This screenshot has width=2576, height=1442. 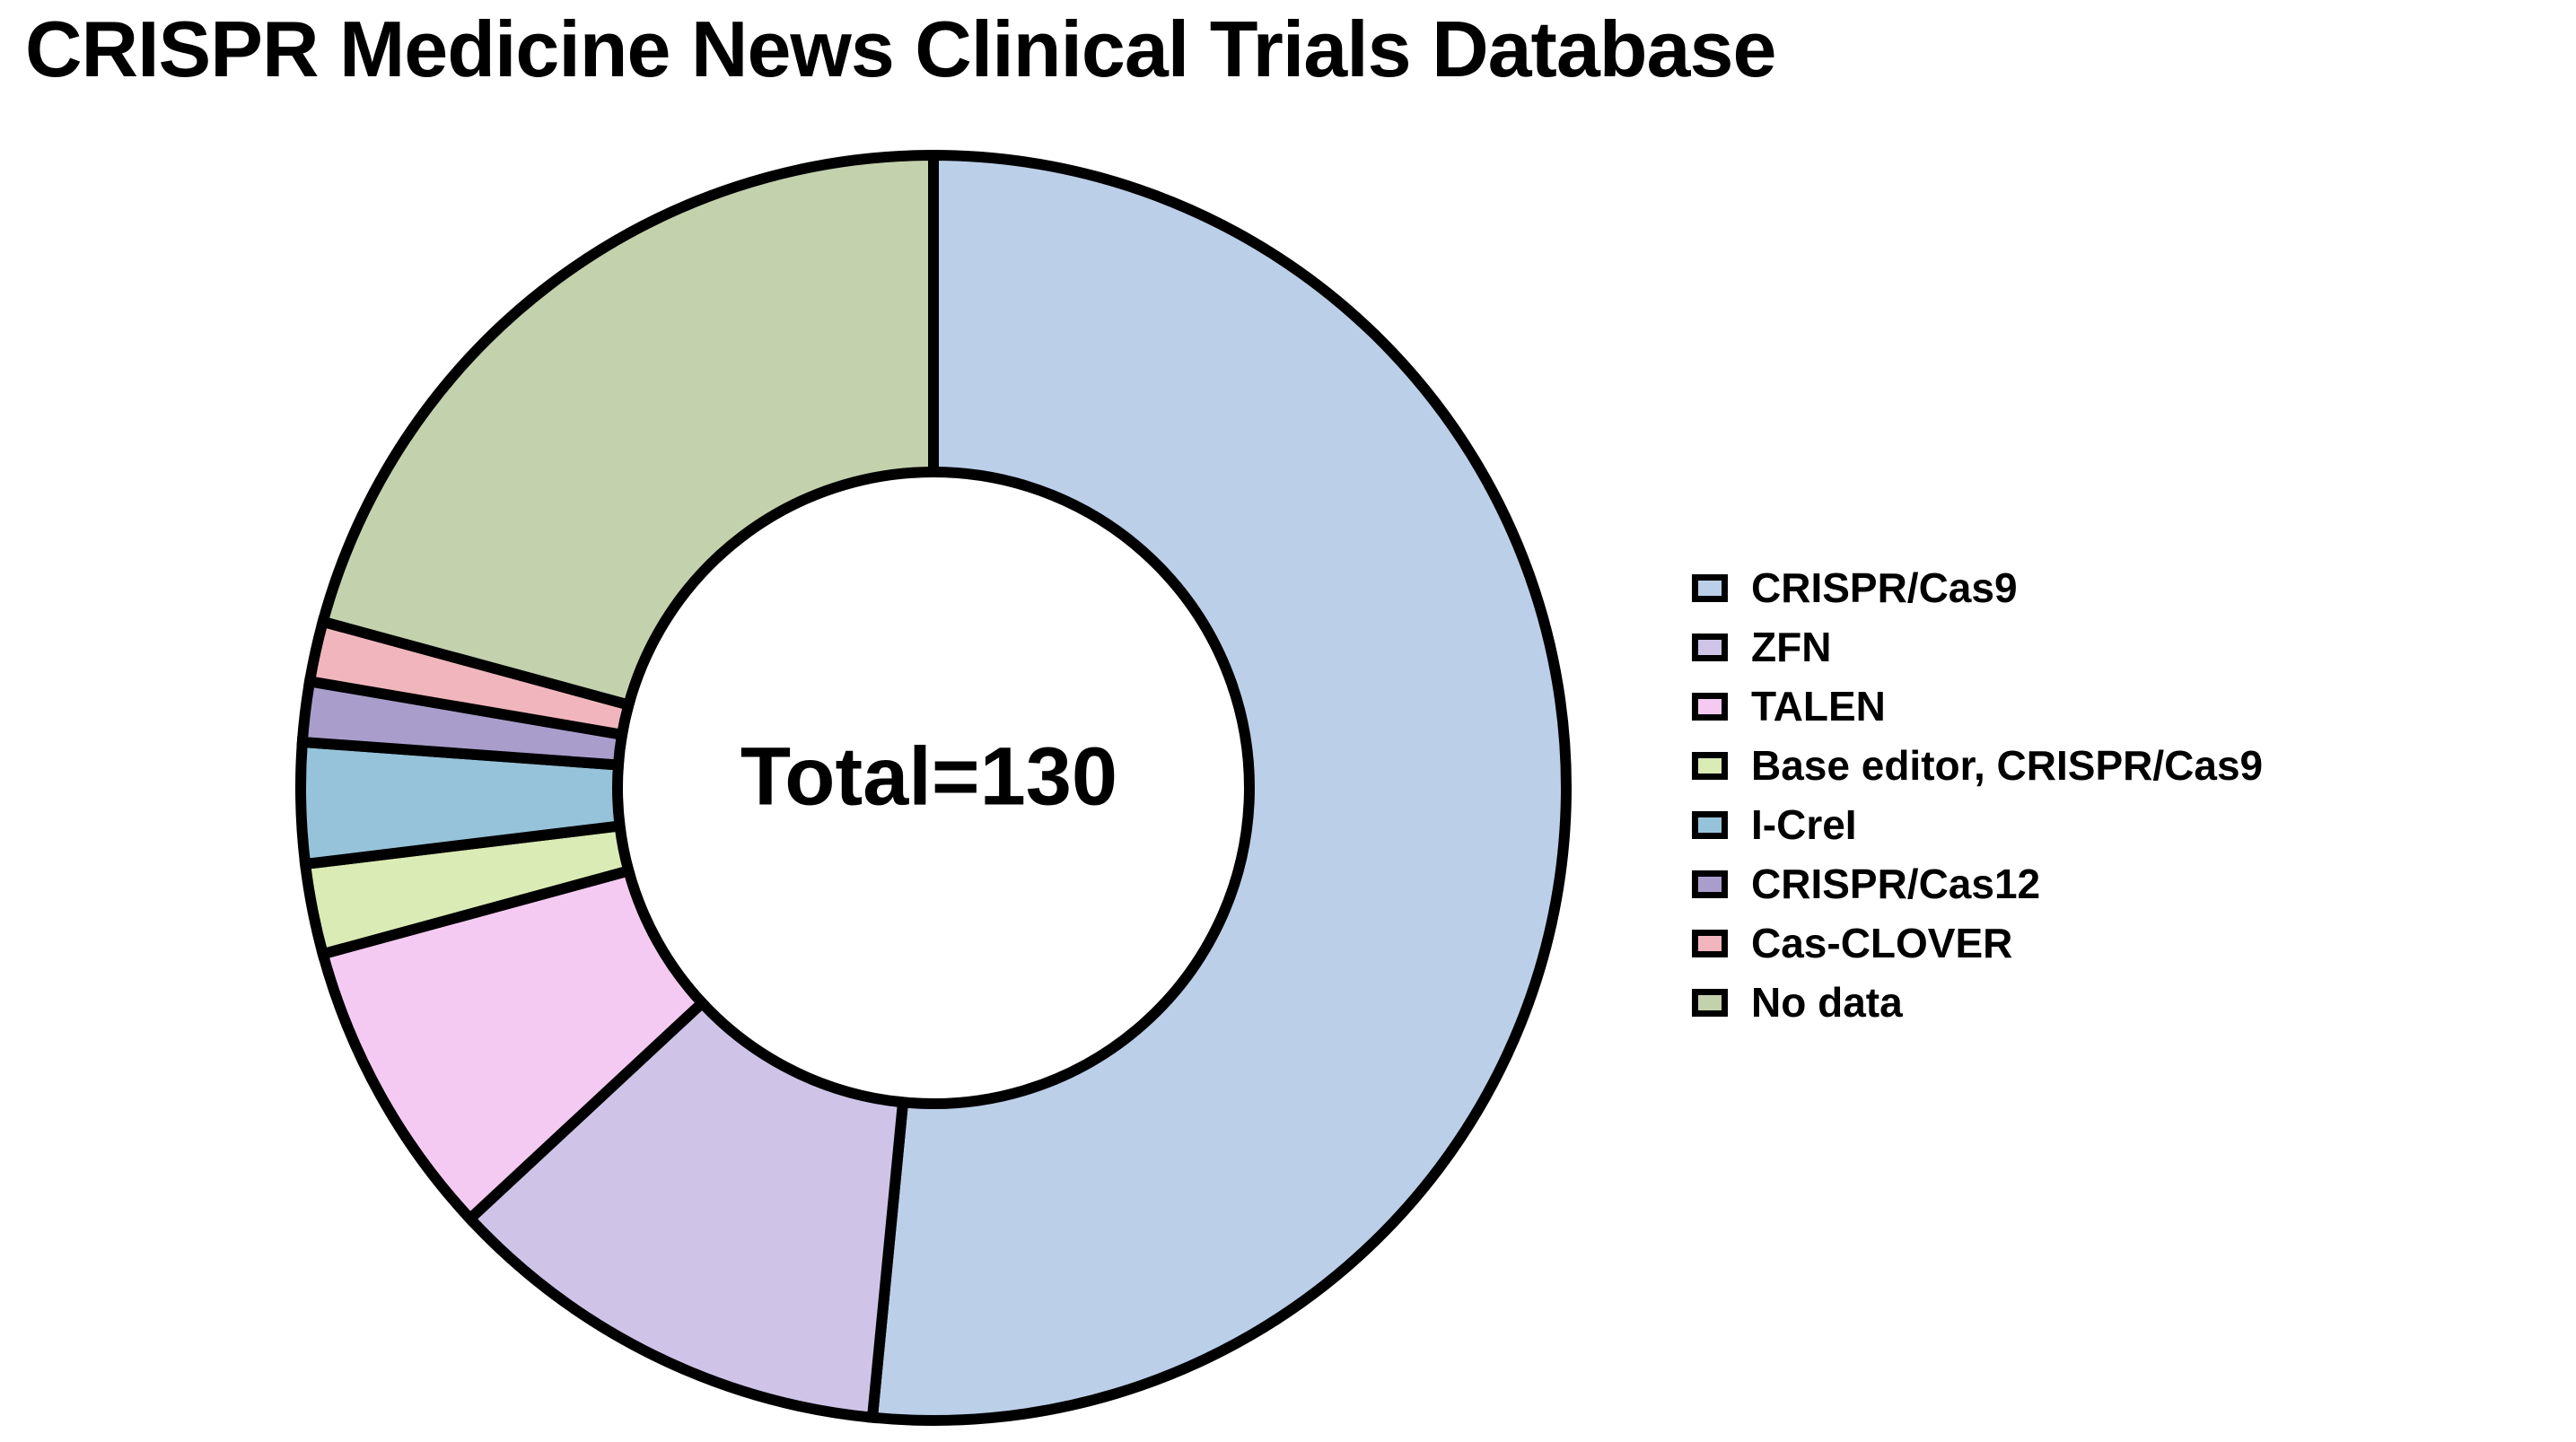 What do you see at coordinates (929, 776) in the screenshot?
I see `center-total-label: Total=130` at bounding box center [929, 776].